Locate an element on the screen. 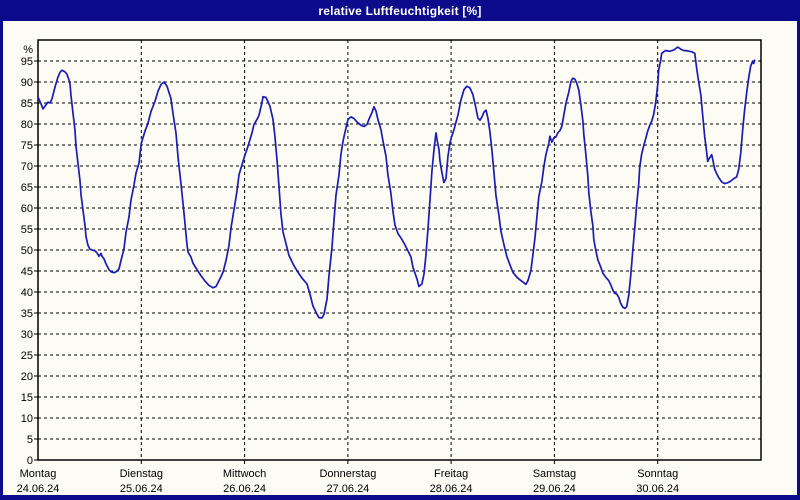 The width and height of the screenshot is (800, 500). x-date-label: 30.06.24 is located at coordinates (657, 489).